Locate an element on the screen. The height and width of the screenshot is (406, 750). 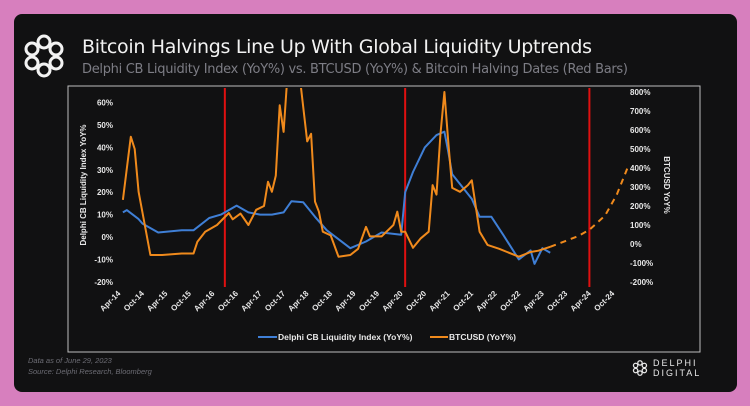
x-tick-label: Oct-18 is located at coordinates (322, 301).